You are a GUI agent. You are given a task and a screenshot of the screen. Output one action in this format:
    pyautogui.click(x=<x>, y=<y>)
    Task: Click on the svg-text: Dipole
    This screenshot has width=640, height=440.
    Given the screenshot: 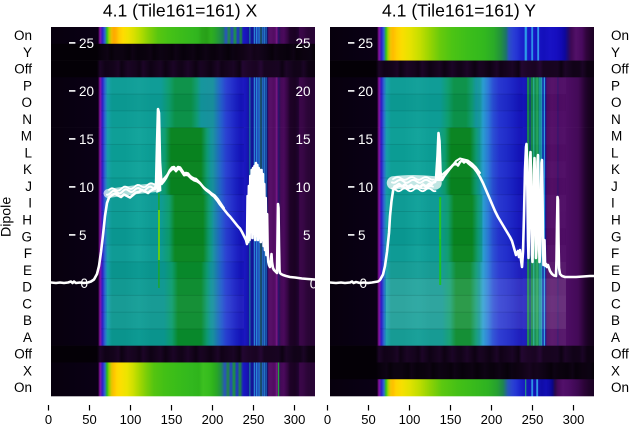 What is the action you would take?
    pyautogui.click(x=7, y=217)
    